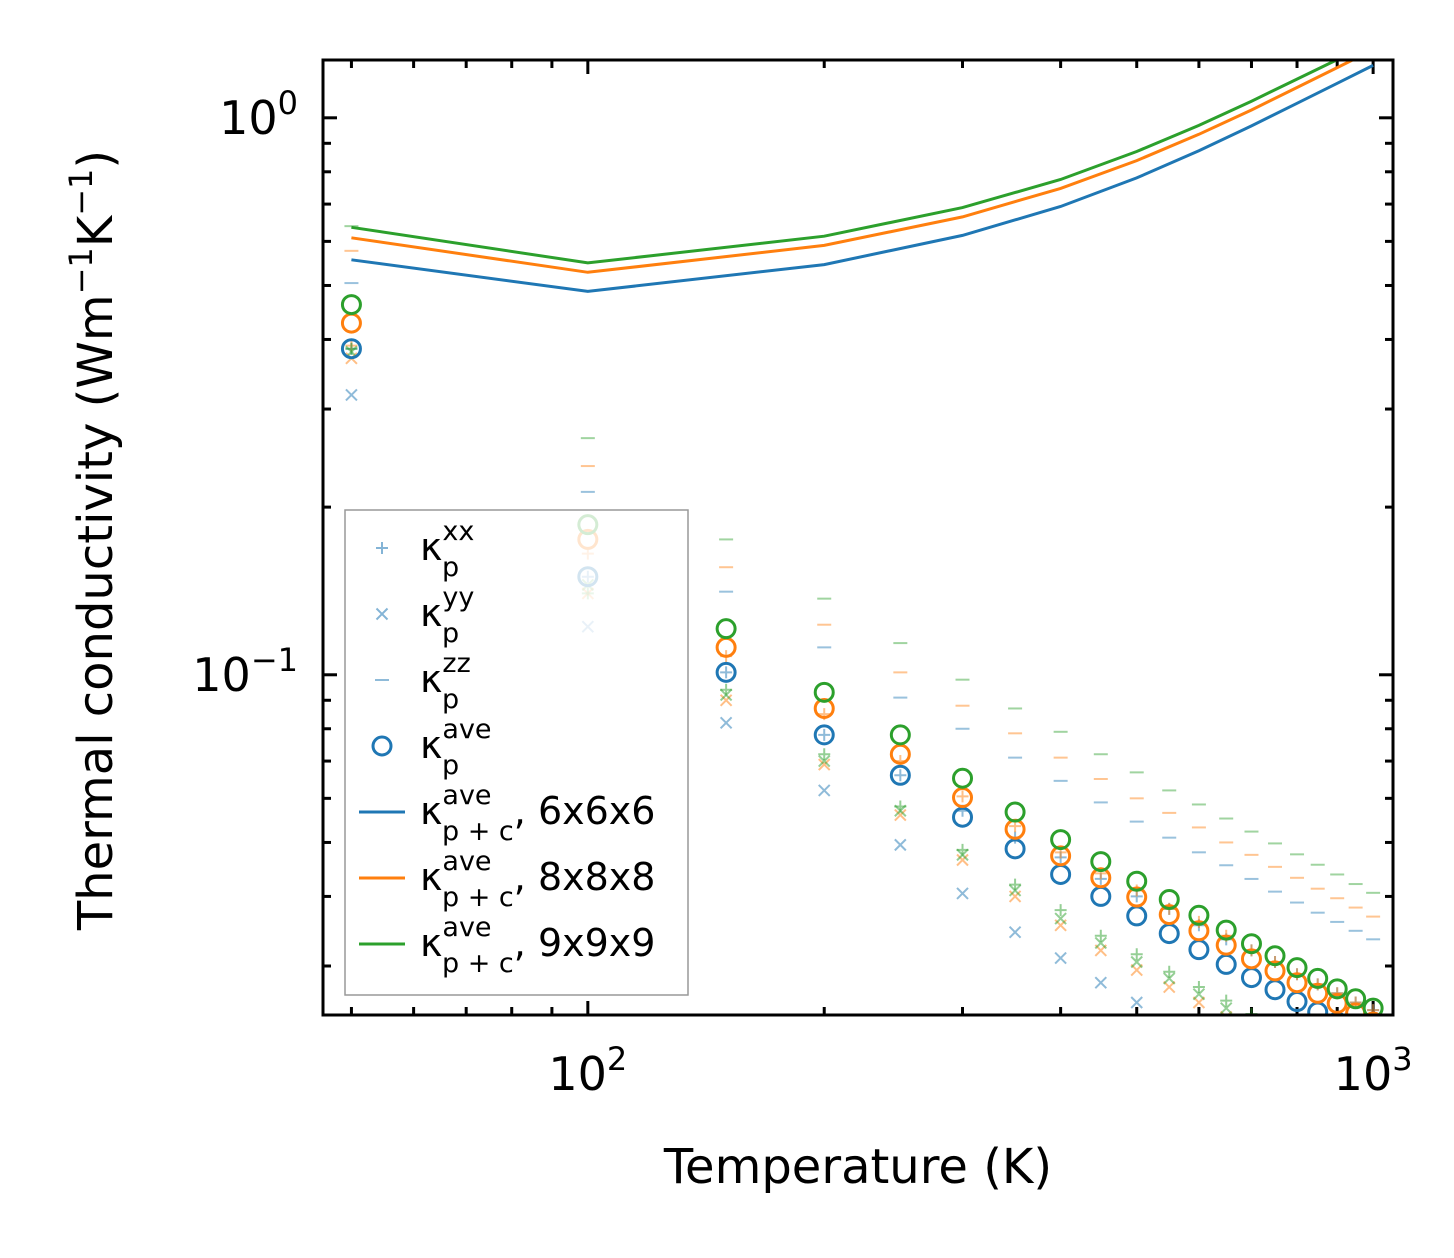 The height and width of the screenshot is (1258, 1454). I want to click on legend-circle-marker, so click(382, 746).